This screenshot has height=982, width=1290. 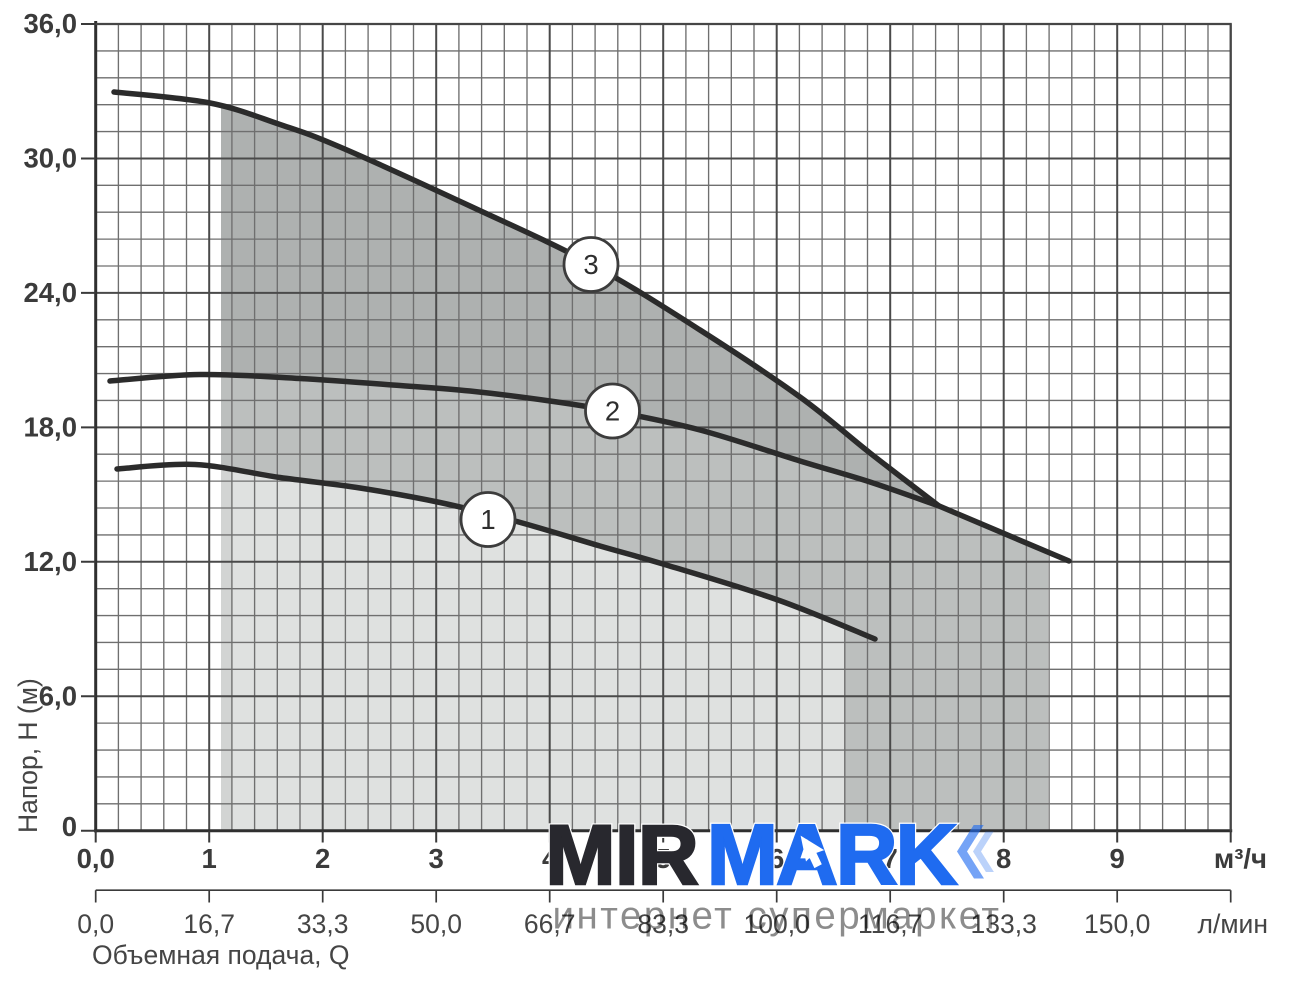 I want to click on svg-text: 133,3, so click(x=1004, y=924).